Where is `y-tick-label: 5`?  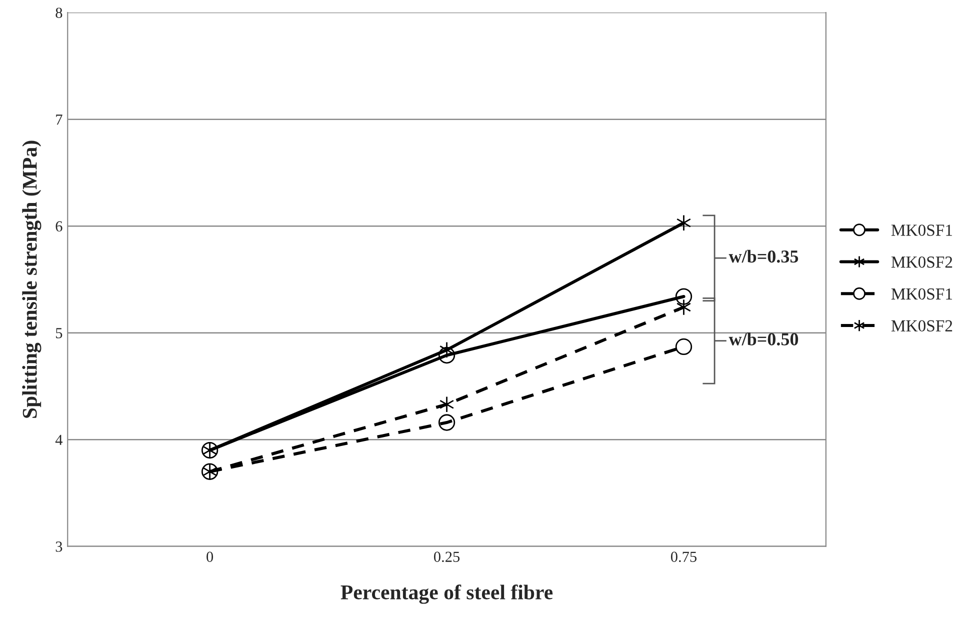
y-tick-label: 5 is located at coordinates (59, 333).